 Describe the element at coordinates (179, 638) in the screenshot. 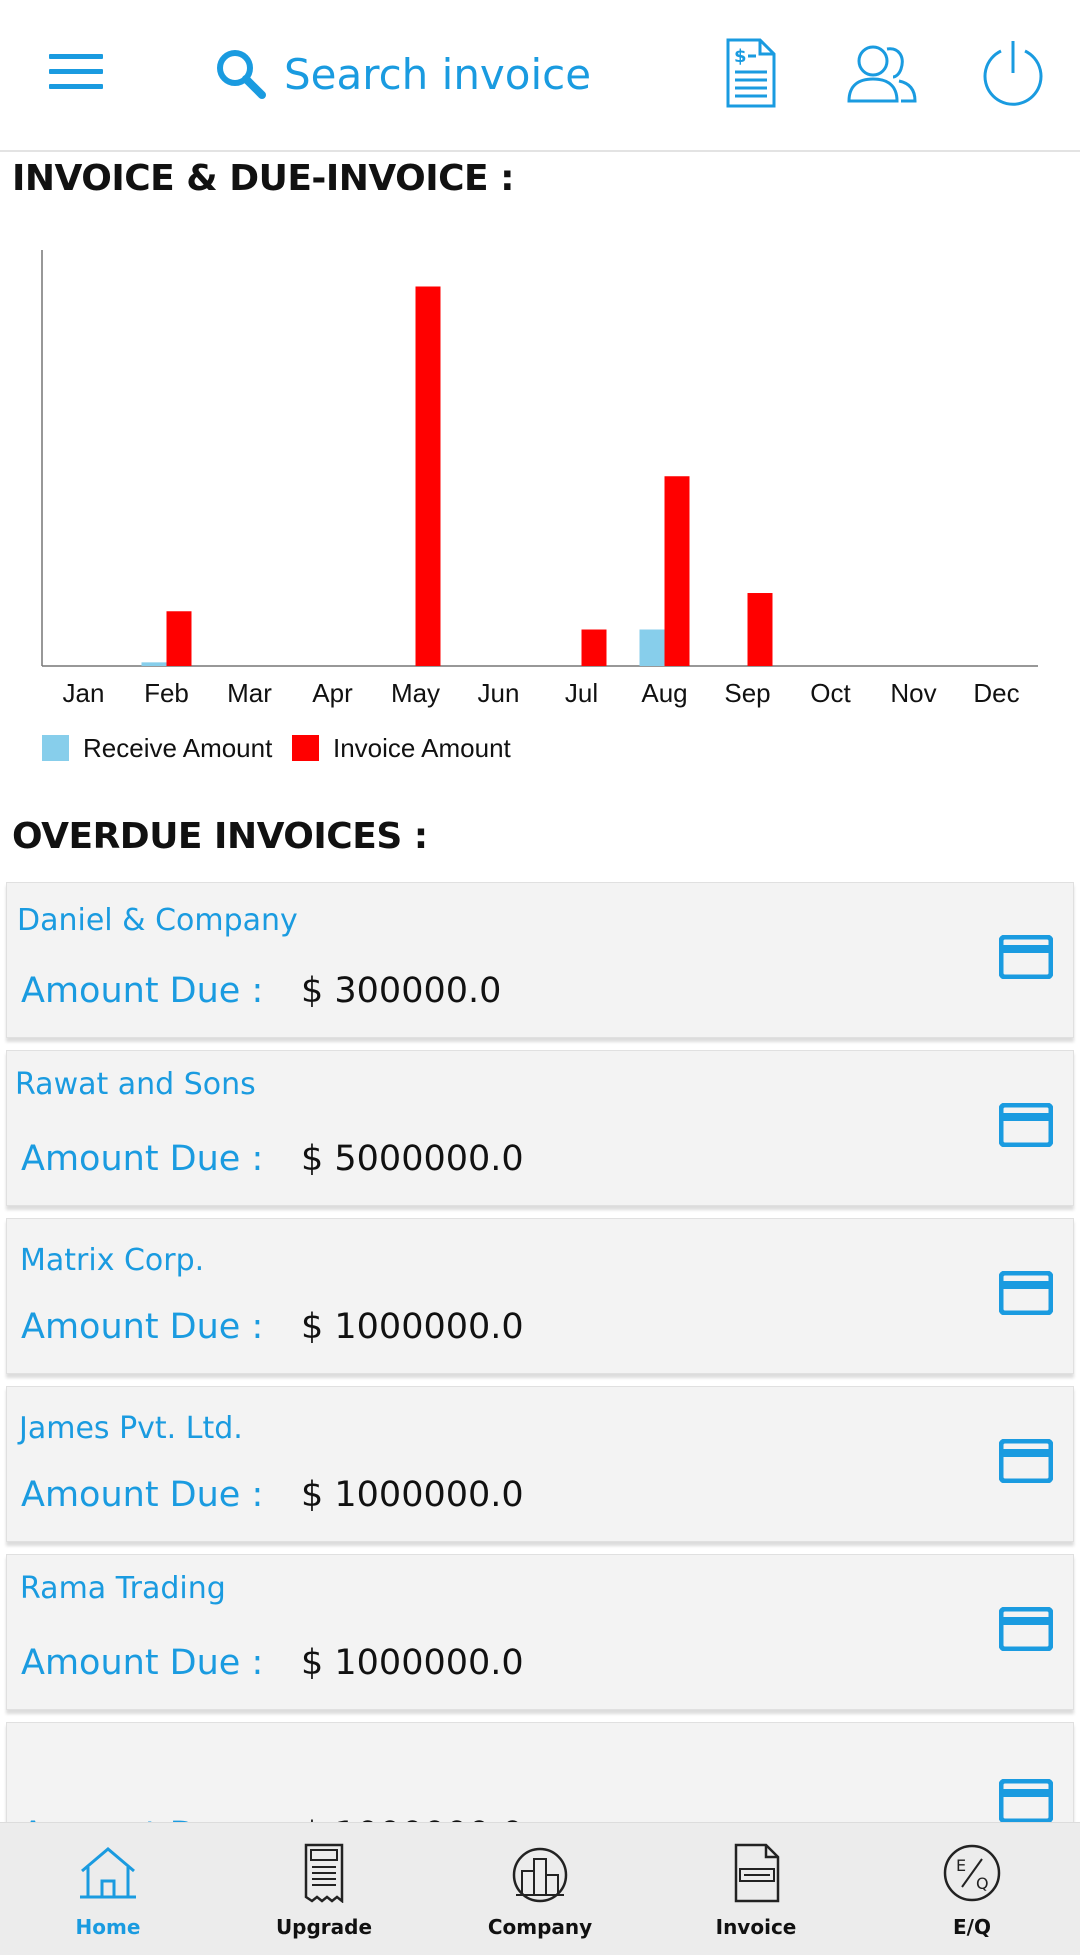

I see `bar-invoice-feb` at that location.